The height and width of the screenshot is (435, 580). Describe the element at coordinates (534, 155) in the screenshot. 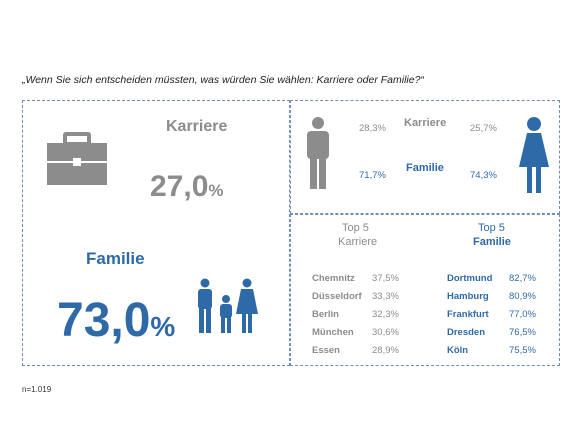

I see `woman-icon` at that location.